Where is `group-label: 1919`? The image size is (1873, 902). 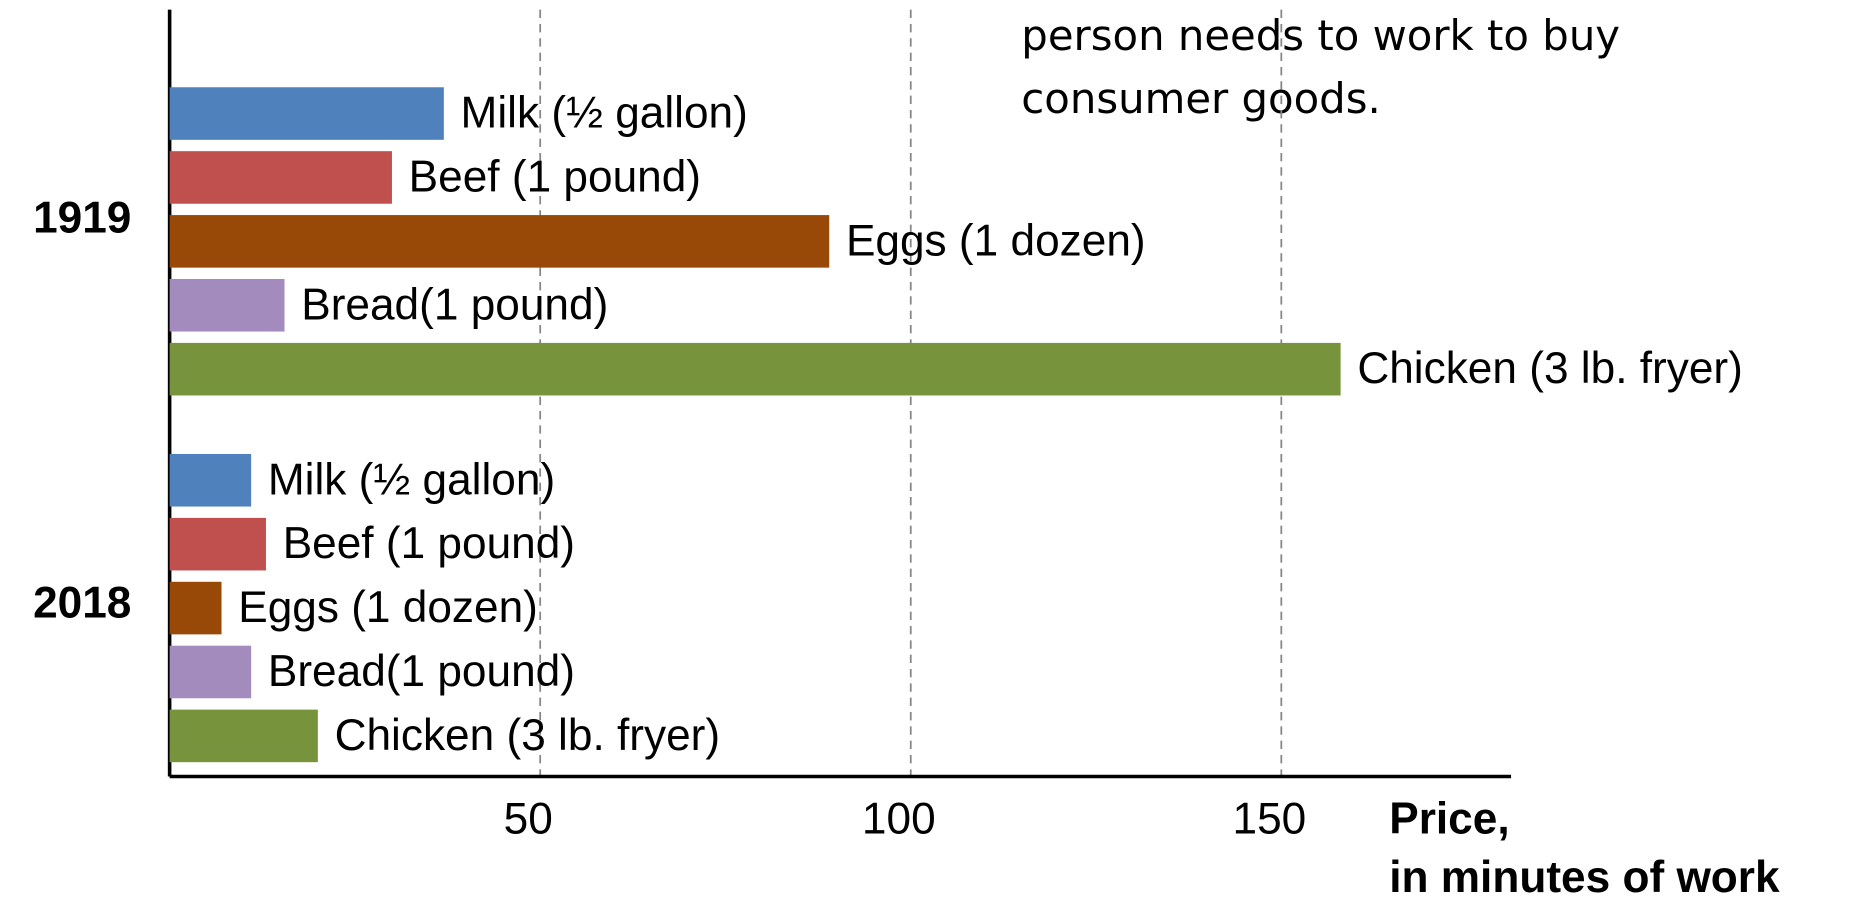
group-label: 1919 is located at coordinates (82, 218).